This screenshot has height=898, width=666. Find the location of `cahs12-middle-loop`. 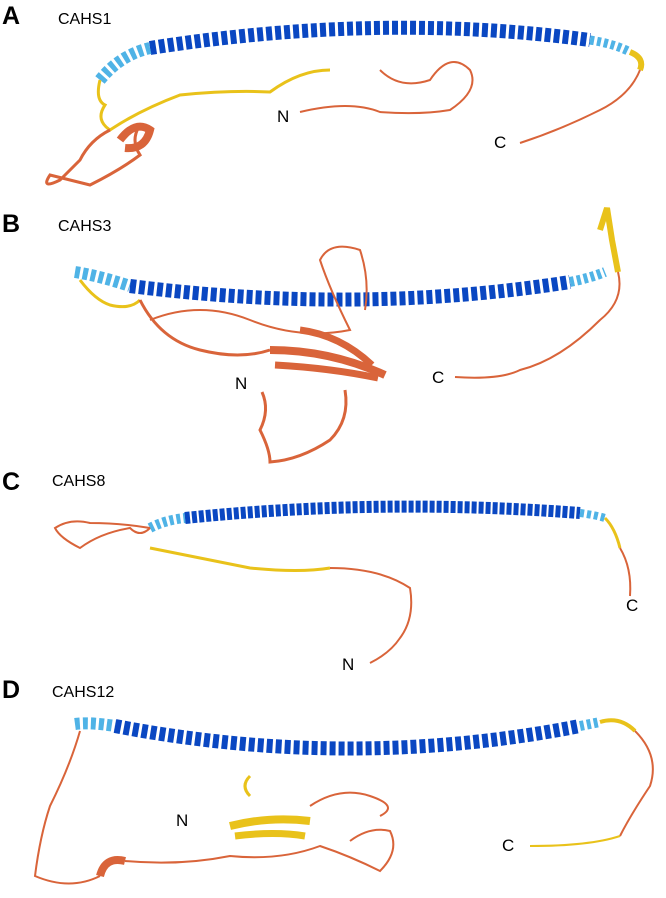

cahs12-middle-loop is located at coordinates (259, 850).